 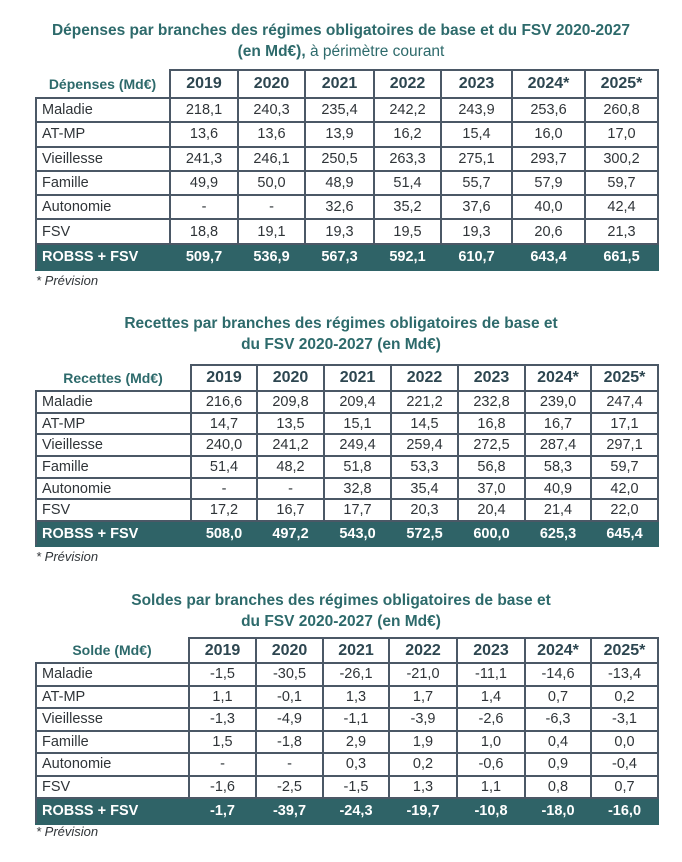 What do you see at coordinates (548, 134) in the screenshot?
I see `value-cell: 16,0` at bounding box center [548, 134].